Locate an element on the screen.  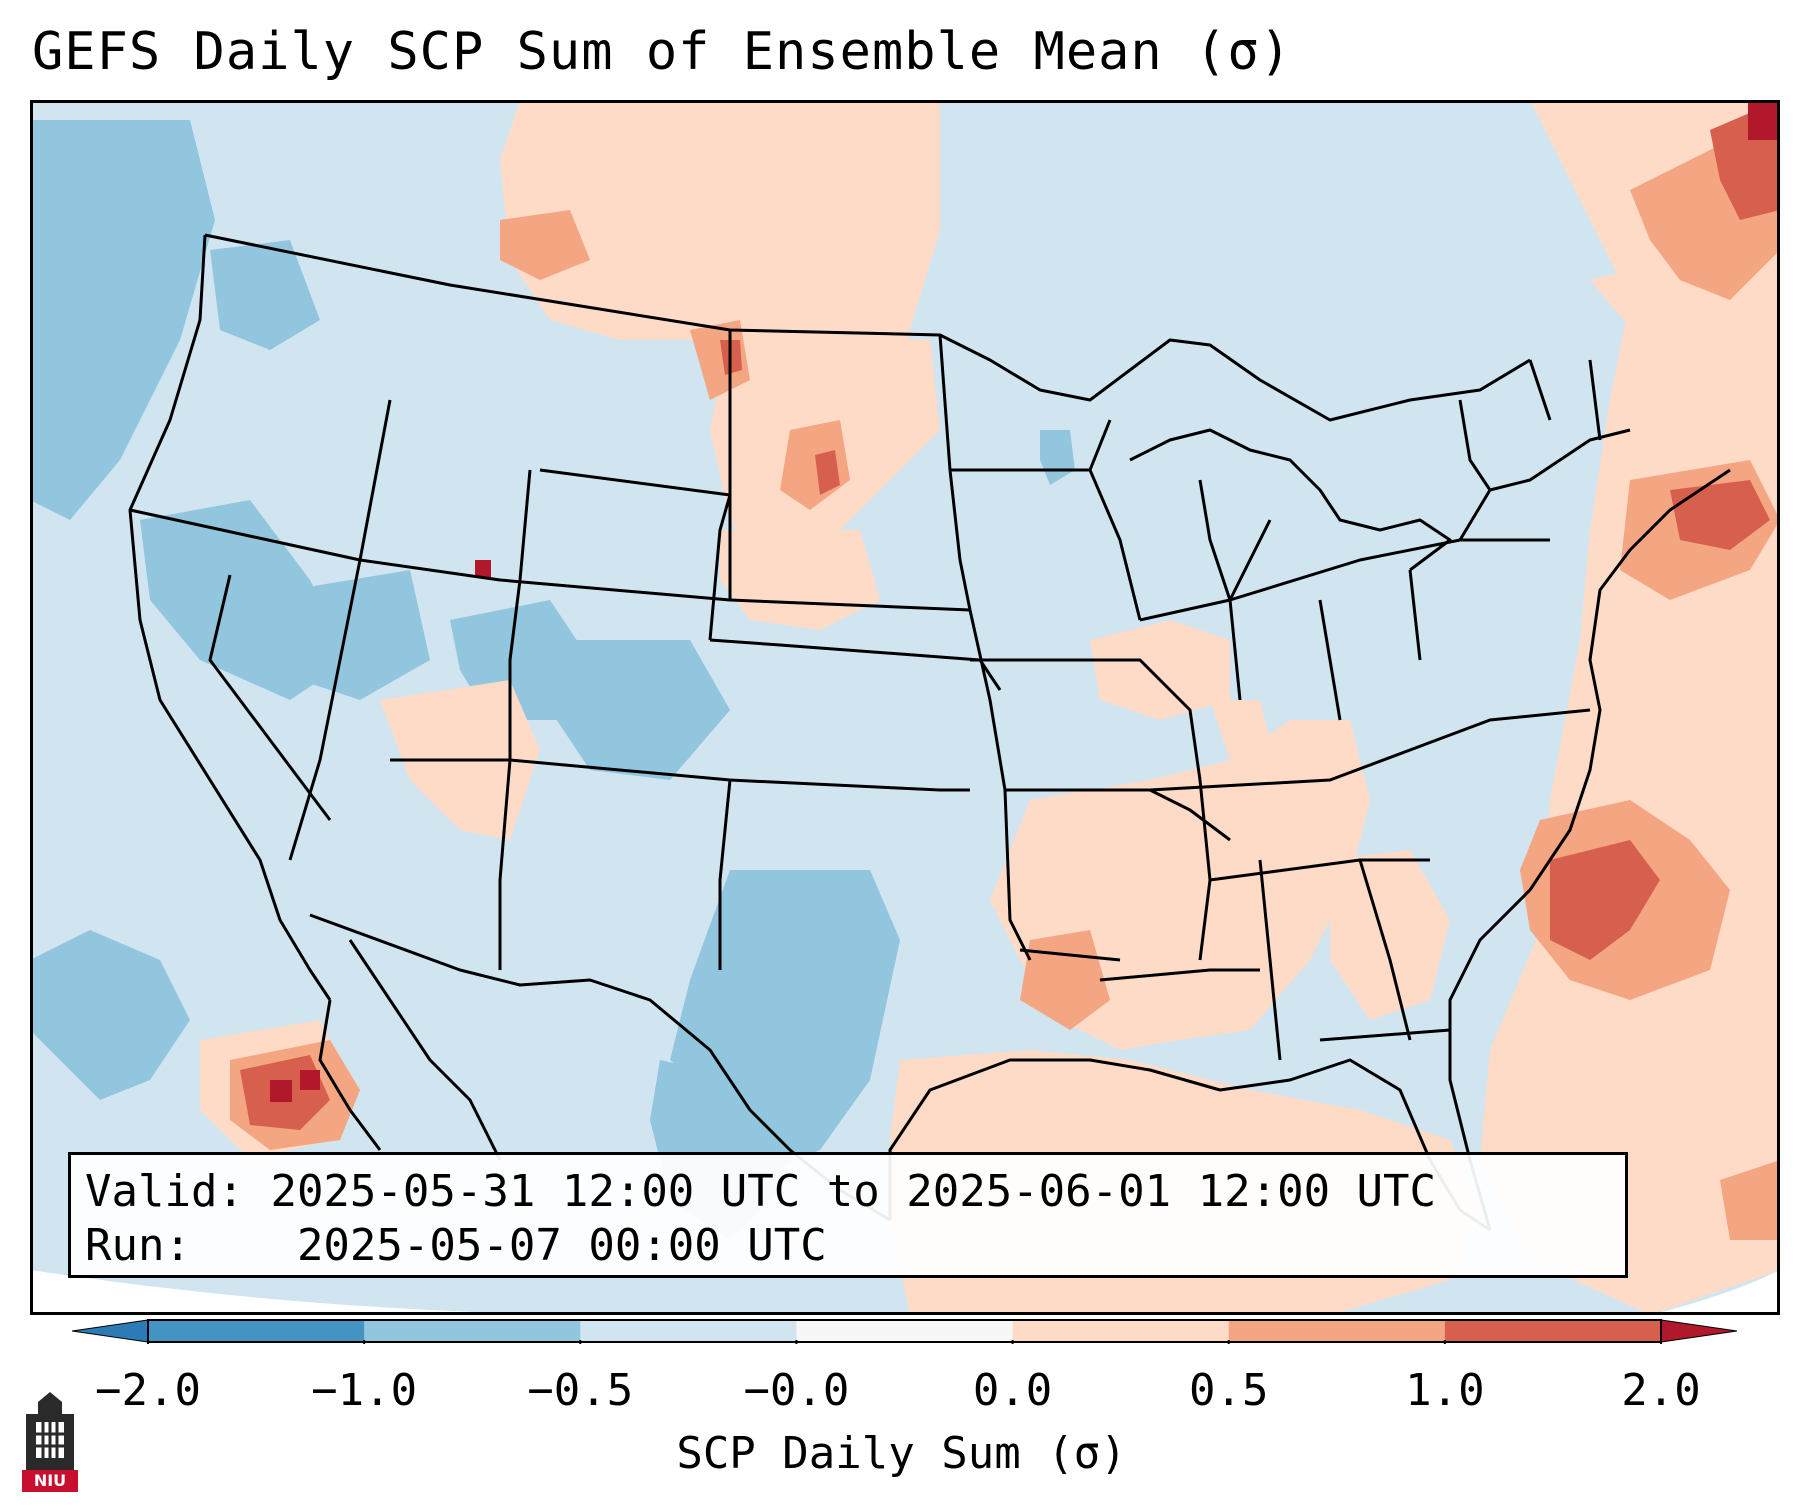
colorbar-tick-label: 2.0 is located at coordinates (1661, 1390).